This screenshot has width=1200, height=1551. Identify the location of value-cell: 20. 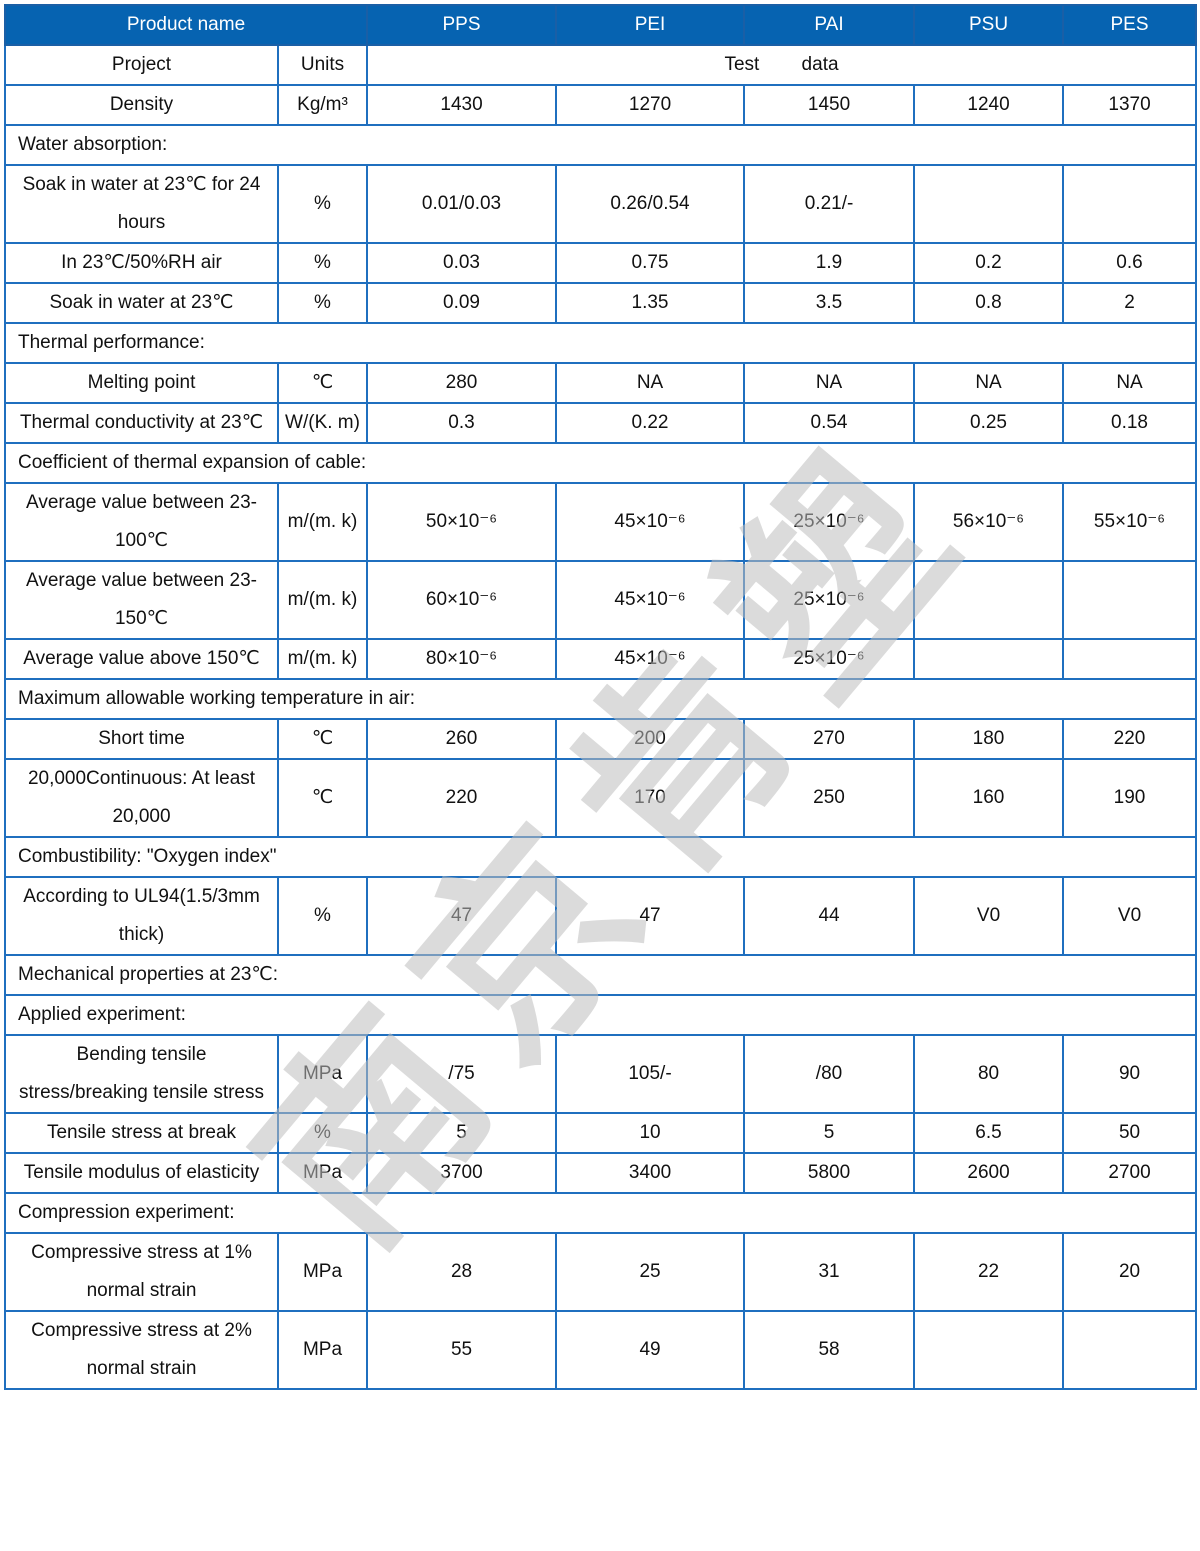
(1130, 1272).